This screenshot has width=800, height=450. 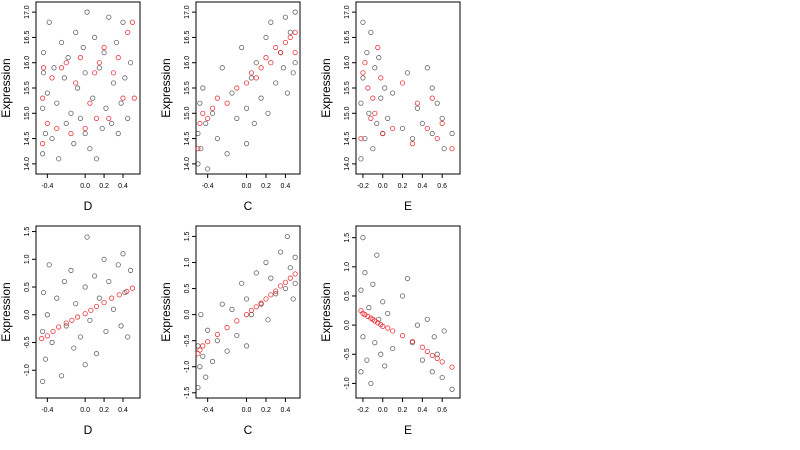 I want to click on y-tick-label: 0.0, so click(x=187, y=315).